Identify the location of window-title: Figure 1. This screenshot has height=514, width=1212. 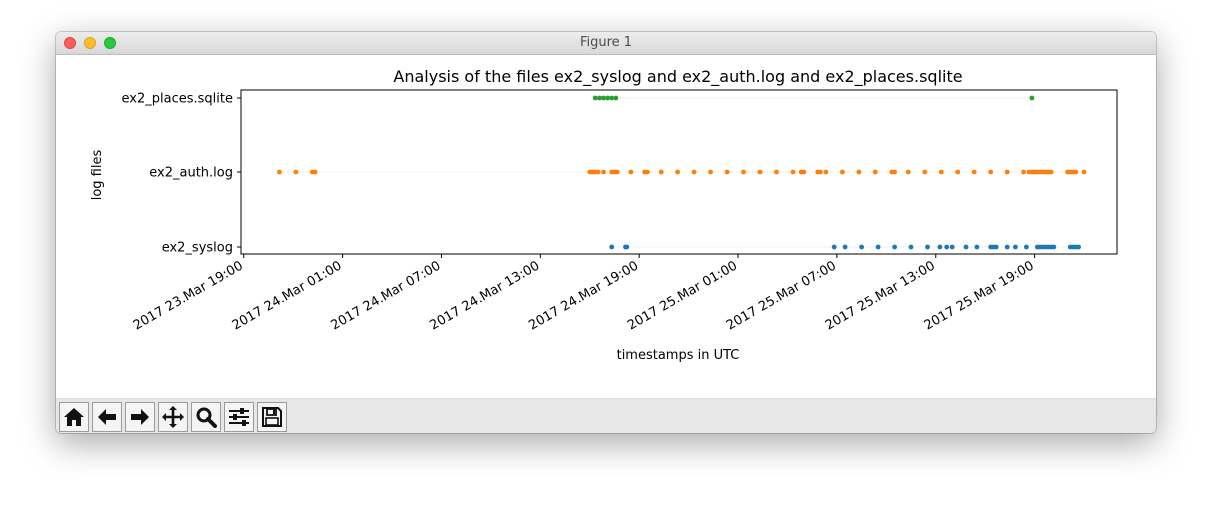
(606, 42).